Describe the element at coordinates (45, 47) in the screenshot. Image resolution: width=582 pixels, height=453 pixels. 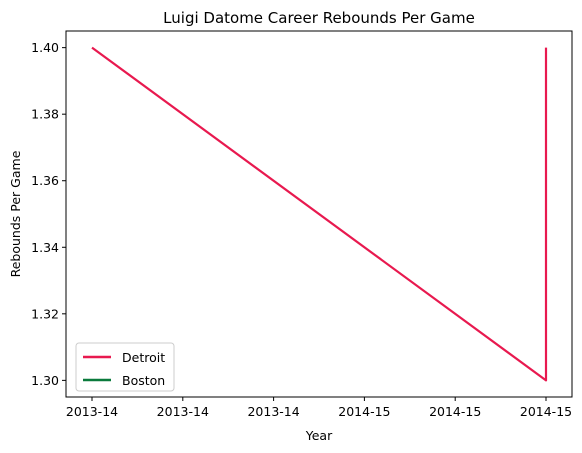
I see `y-tick-label: 1.40` at that location.